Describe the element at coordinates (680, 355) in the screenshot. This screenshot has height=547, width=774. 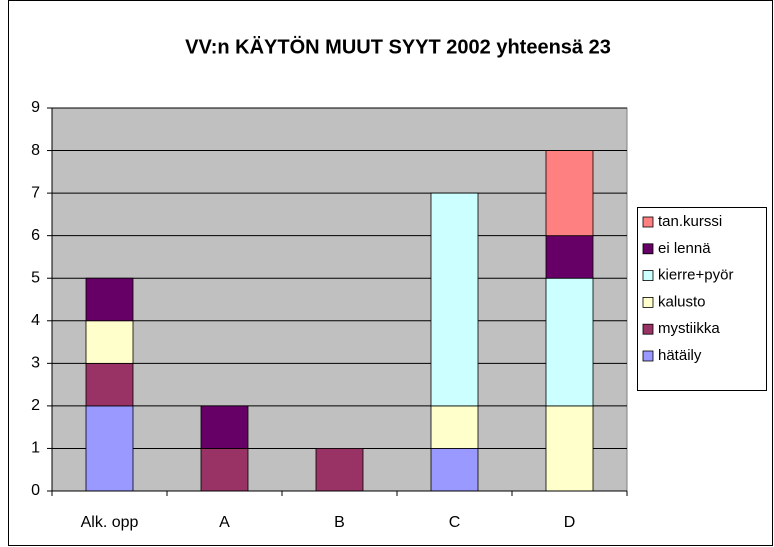
I see `legend-label: hätäily` at that location.